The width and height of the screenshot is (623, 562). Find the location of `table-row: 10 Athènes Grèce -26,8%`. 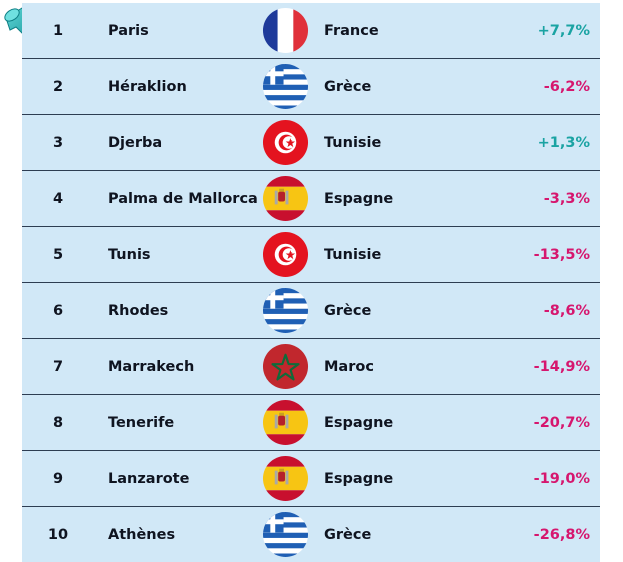

table-row: 10 Athènes Grèce -26,8% is located at coordinates (311, 534).